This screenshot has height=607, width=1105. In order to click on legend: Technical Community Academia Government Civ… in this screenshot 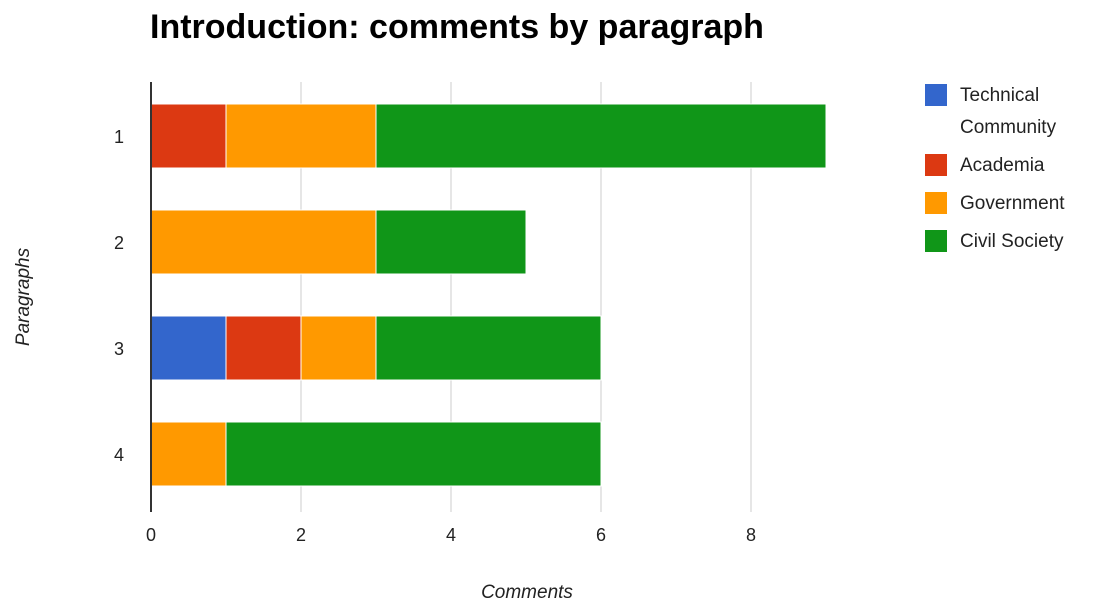, I will do `click(1012, 172)`.